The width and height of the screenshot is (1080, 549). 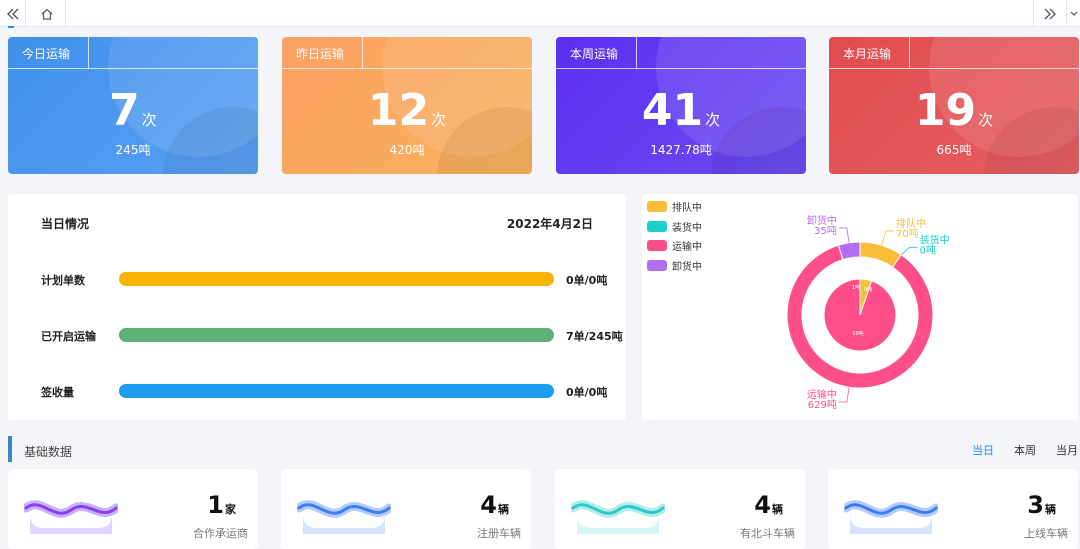 I want to click on basic-card-label: 注册车辆, so click(x=499, y=533).